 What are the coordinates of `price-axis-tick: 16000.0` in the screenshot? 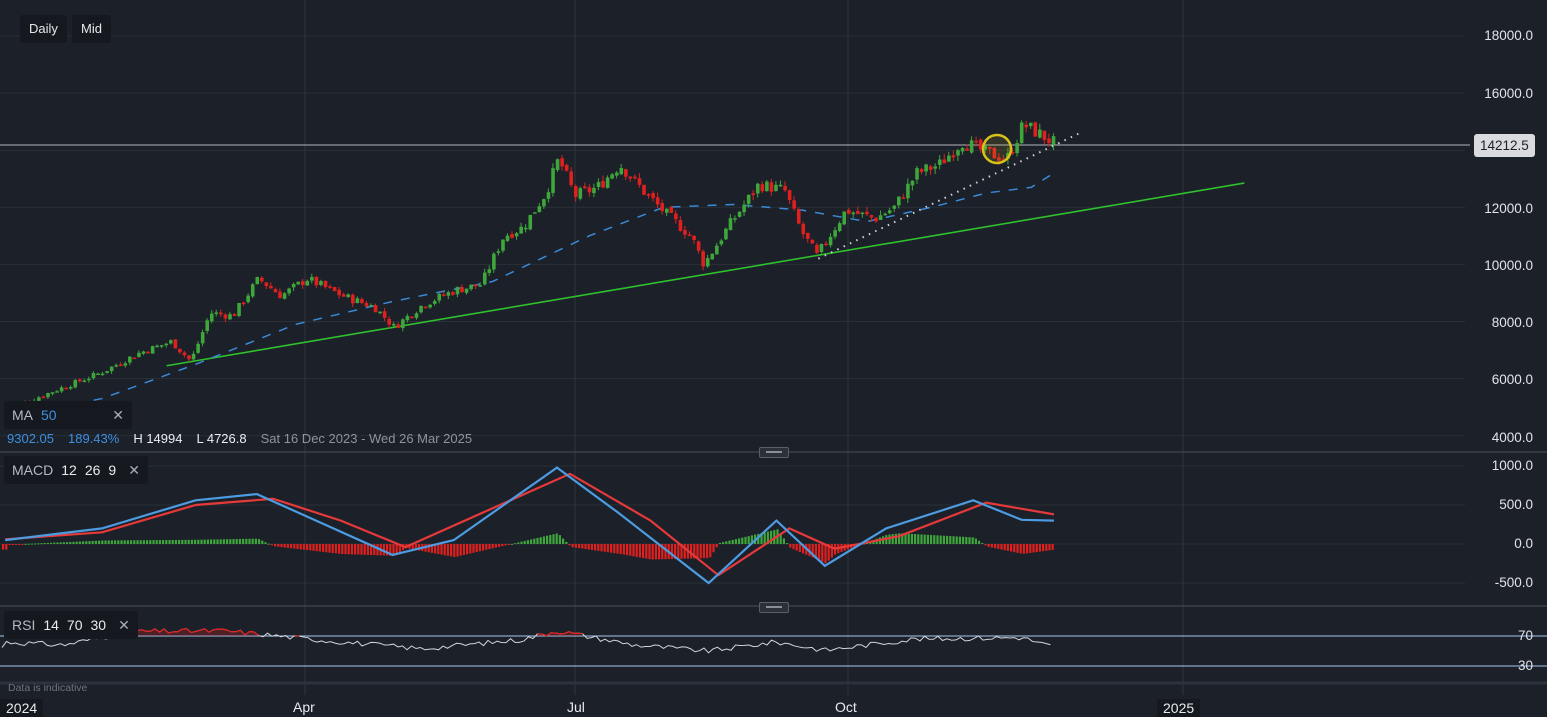 It's located at (1508, 93).